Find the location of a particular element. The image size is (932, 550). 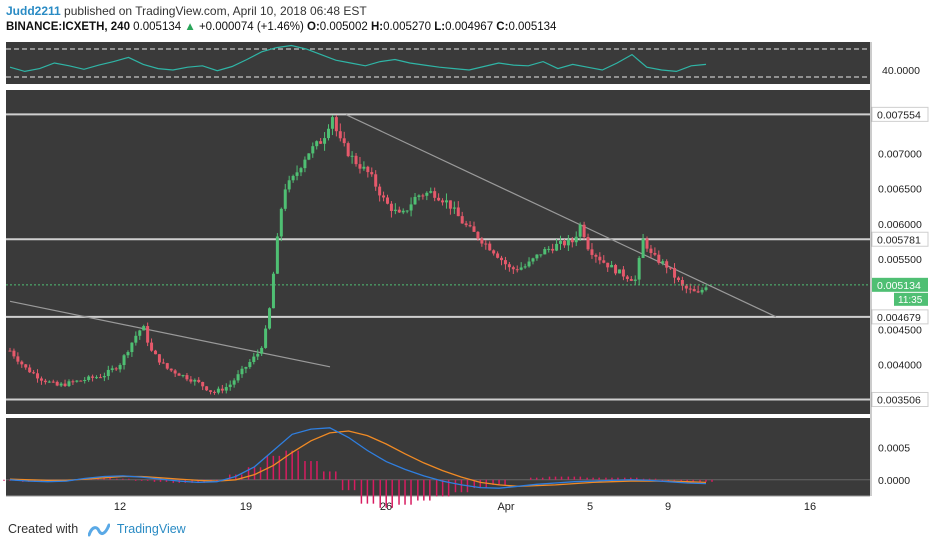

macd-pane is located at coordinates (438, 457).